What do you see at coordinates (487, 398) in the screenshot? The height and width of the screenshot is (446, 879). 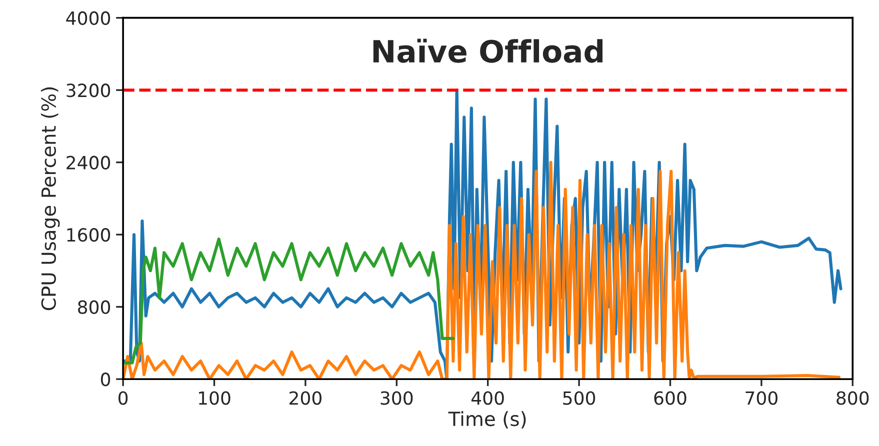 I see `x-tick-label: 400` at bounding box center [487, 398].